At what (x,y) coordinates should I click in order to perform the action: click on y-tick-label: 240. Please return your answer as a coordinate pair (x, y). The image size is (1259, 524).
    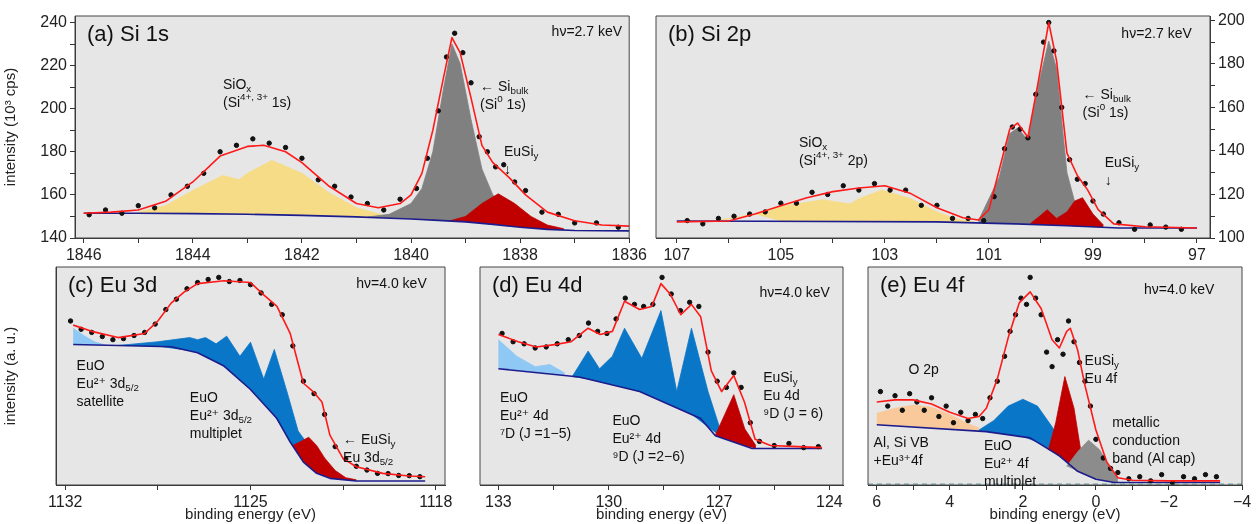
    Looking at the image, I should click on (54, 21).